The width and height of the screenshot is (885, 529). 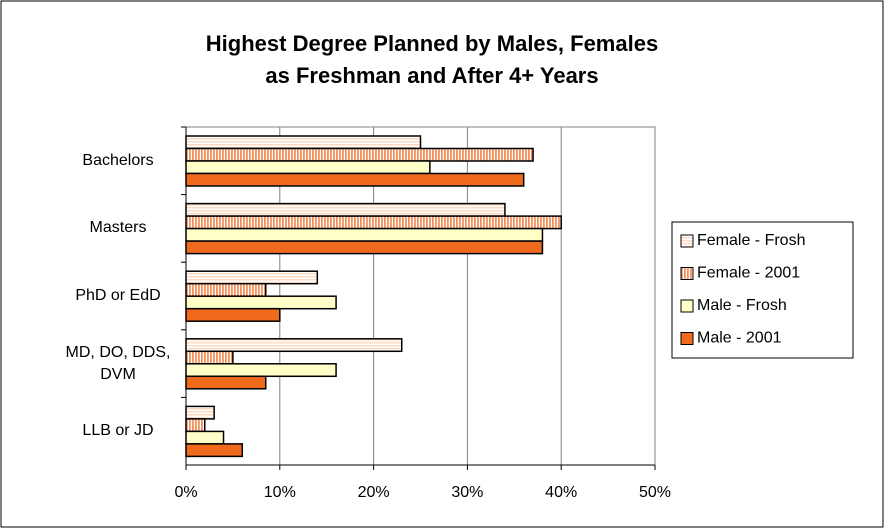 What do you see at coordinates (561, 492) in the screenshot?
I see `x-tick-label: 40%` at bounding box center [561, 492].